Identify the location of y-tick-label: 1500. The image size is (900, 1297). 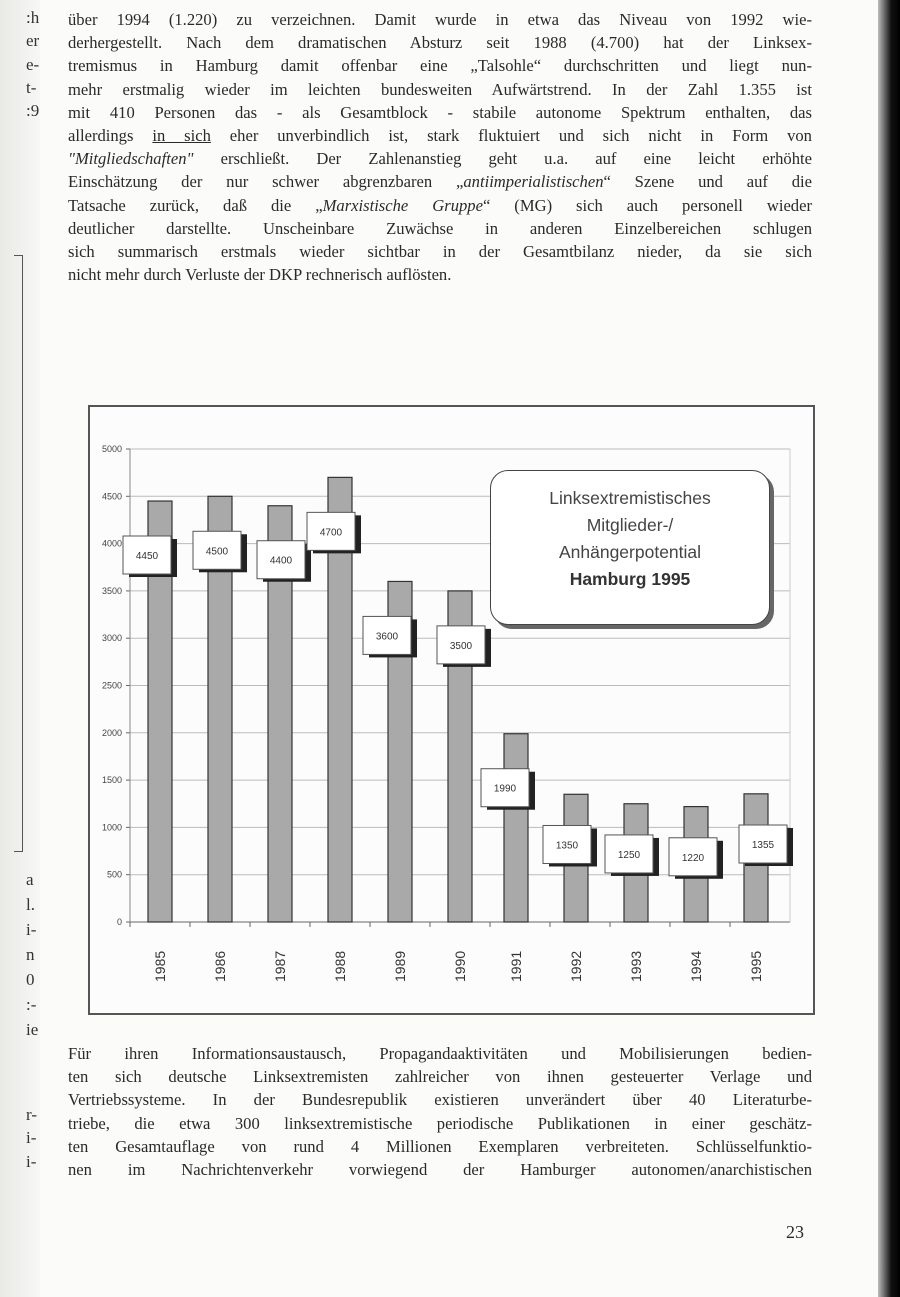
(112, 780).